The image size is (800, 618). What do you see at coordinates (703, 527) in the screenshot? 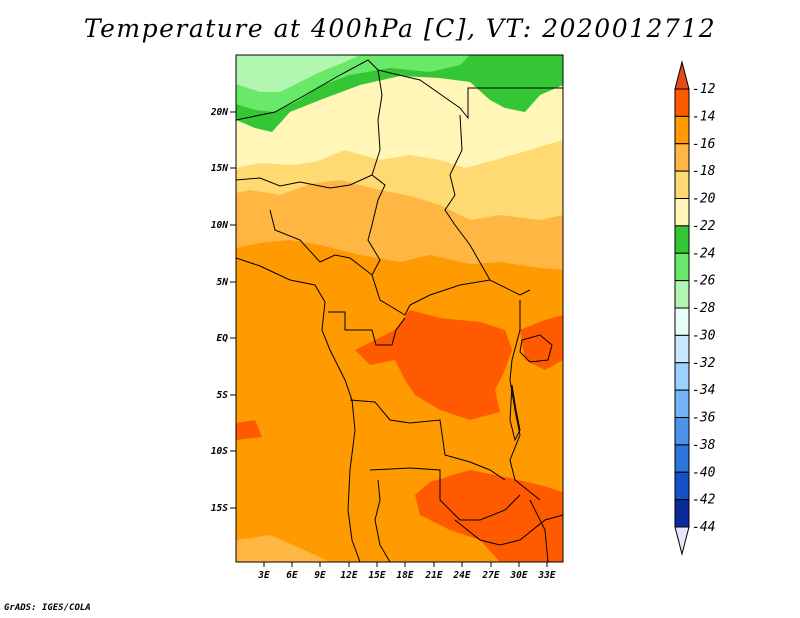
I see `colorbar-label: -44` at bounding box center [703, 527].